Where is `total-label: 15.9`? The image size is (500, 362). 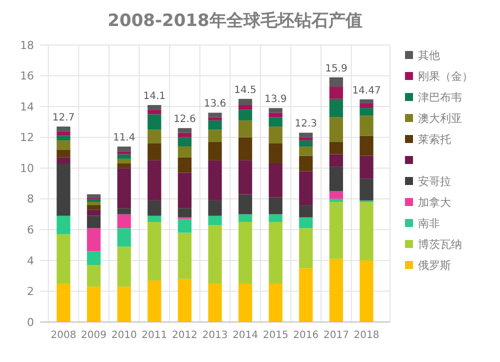 total-label: 15.9 is located at coordinates (336, 68).